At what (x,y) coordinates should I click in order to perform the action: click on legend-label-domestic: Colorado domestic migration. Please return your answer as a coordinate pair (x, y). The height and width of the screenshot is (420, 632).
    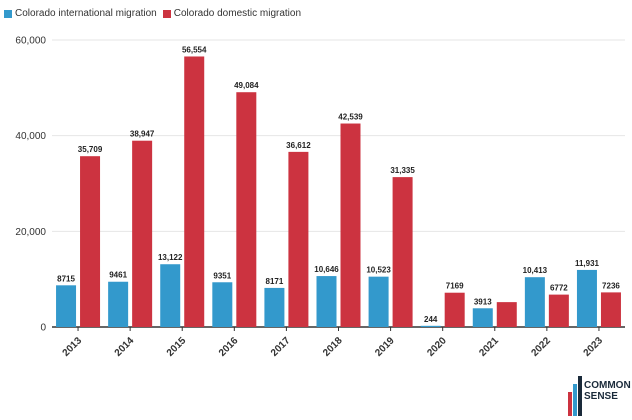
    Looking at the image, I should click on (237, 13).